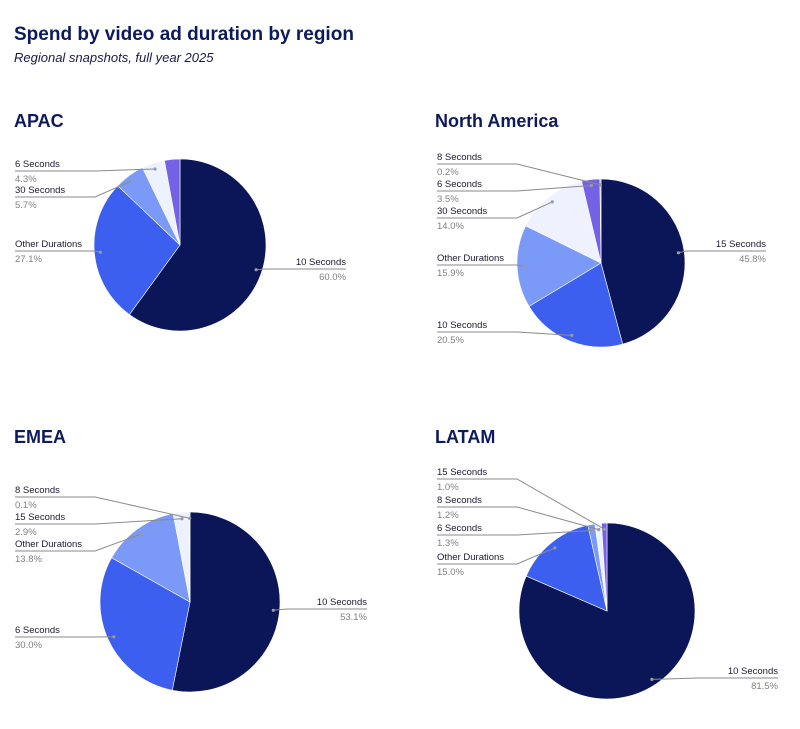  Describe the element at coordinates (448, 199) in the screenshot. I see `slice-percent: 3.5%` at that location.